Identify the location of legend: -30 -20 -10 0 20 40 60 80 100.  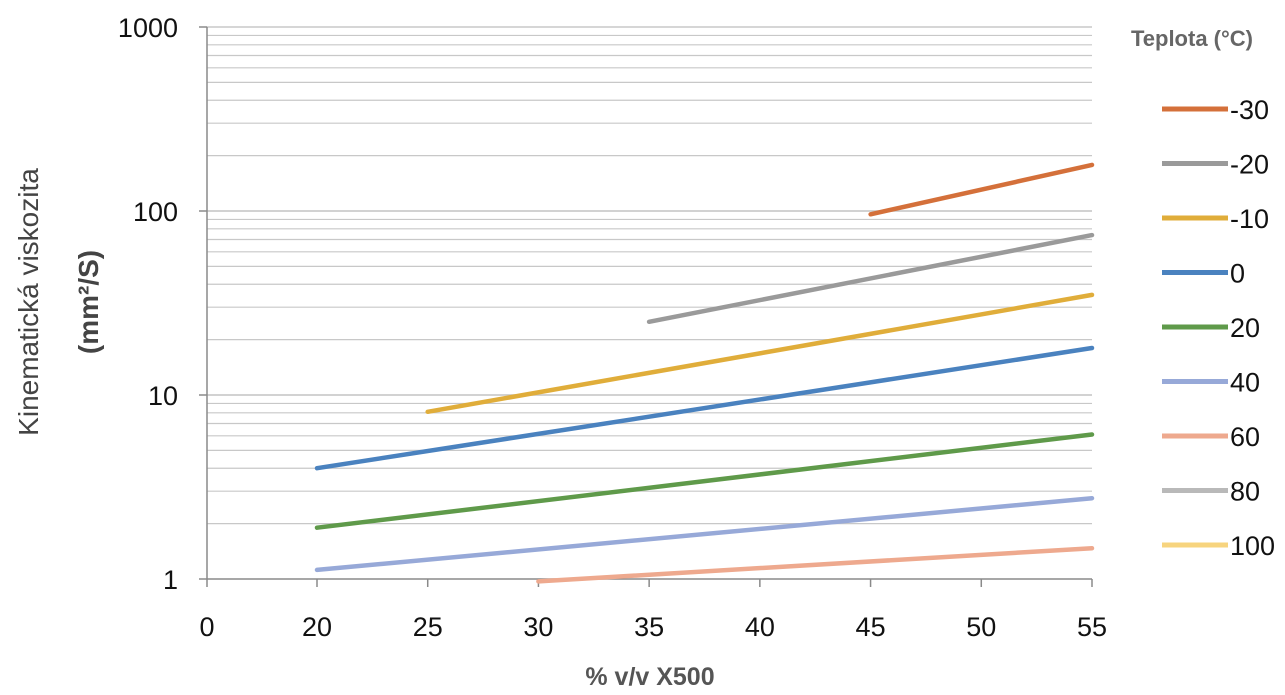
(1218, 328).